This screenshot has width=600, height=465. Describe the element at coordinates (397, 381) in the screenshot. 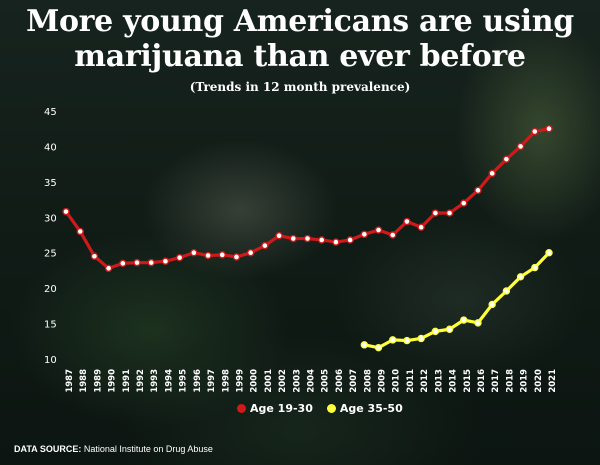

I see `x-tick-label: 2010` at that location.